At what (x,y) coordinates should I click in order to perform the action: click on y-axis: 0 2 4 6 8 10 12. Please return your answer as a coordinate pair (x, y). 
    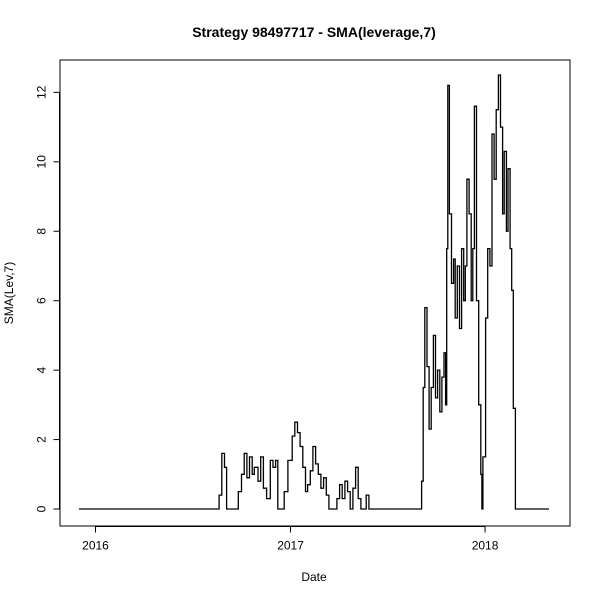
    Looking at the image, I should click on (47, 298).